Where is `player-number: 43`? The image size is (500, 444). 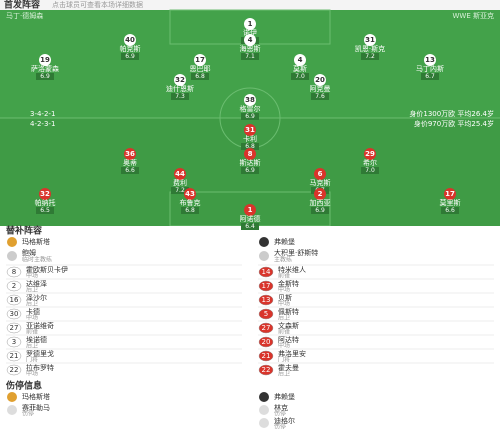 player-number: 43 is located at coordinates (190, 194).